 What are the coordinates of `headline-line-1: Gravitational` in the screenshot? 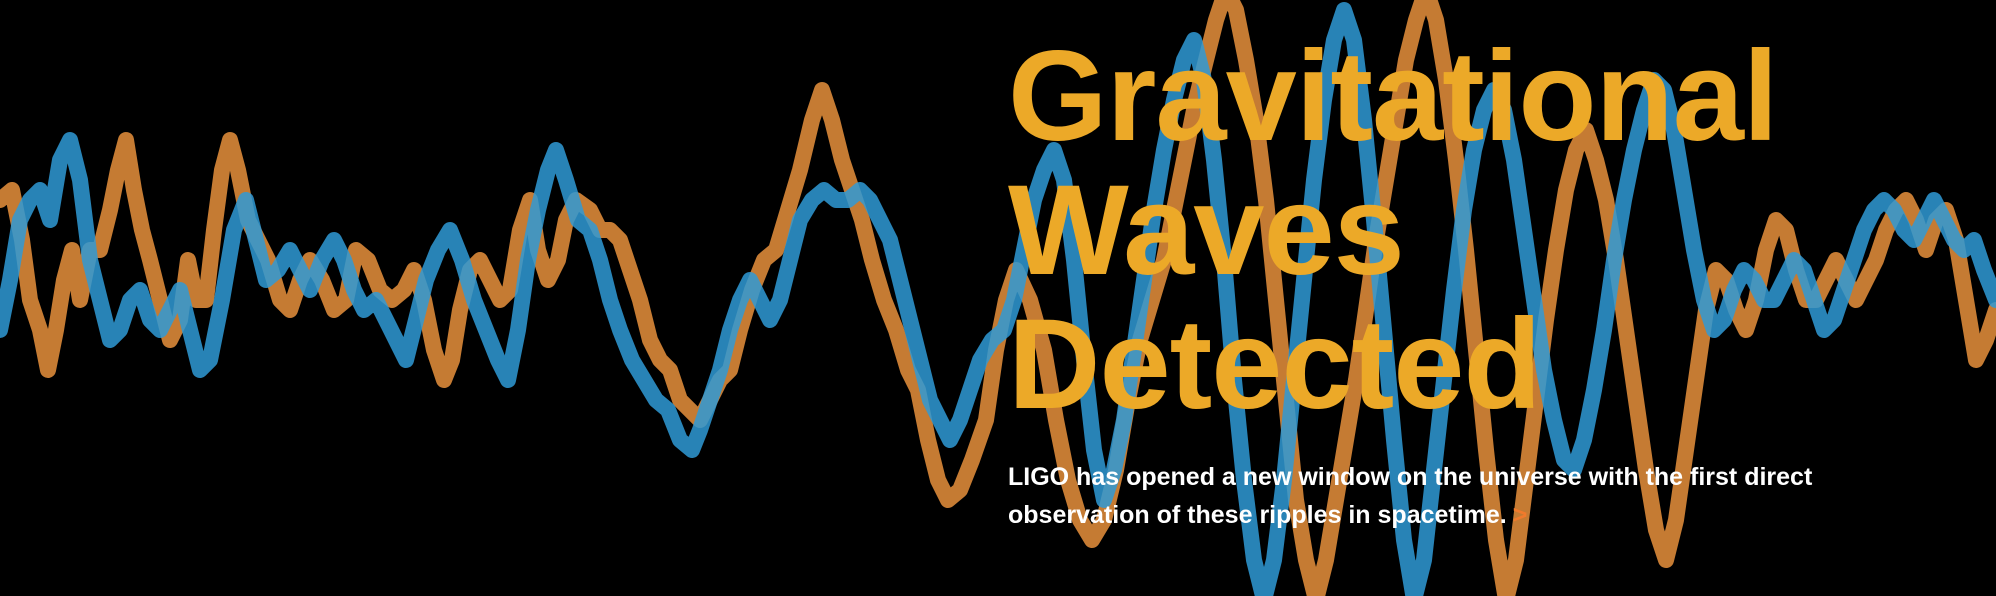 It's located at (1393, 96).